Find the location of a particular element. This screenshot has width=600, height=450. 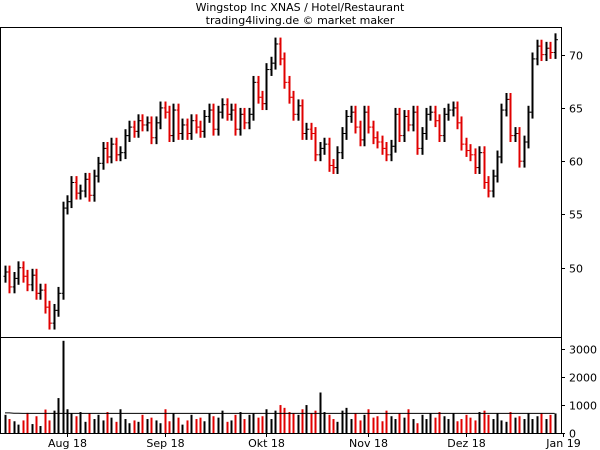

volume-average-line is located at coordinates (280, 413).